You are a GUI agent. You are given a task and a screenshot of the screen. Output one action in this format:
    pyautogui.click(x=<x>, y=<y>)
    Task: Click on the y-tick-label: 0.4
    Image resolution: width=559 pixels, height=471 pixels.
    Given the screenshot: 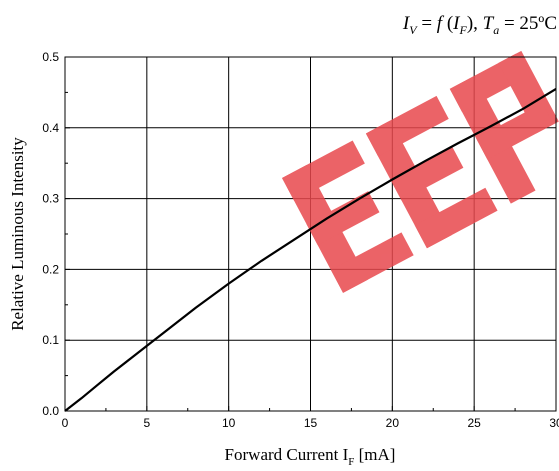 What is the action you would take?
    pyautogui.click(x=50, y=128)
    